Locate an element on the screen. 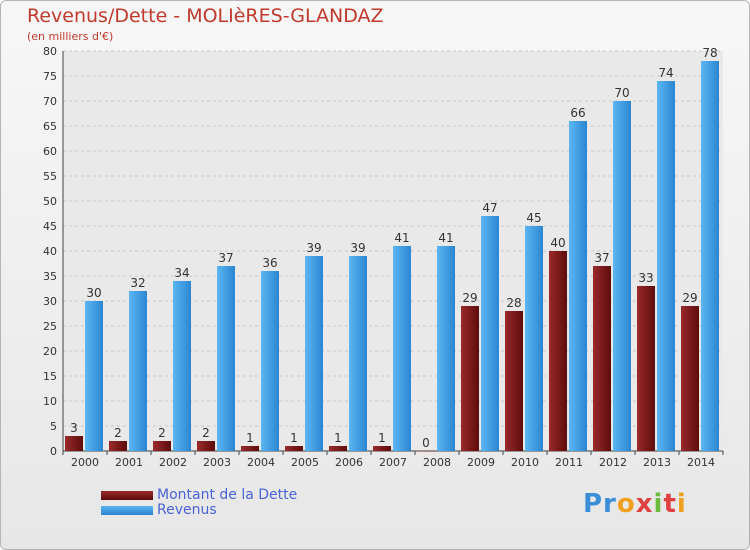  y-tick-label: 20 is located at coordinates (50, 351).